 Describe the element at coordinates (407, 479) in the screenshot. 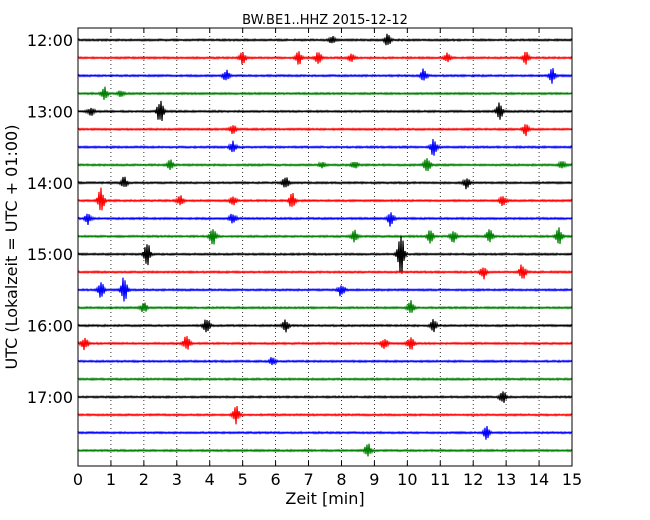

I see `x-tick-label: 10` at that location.